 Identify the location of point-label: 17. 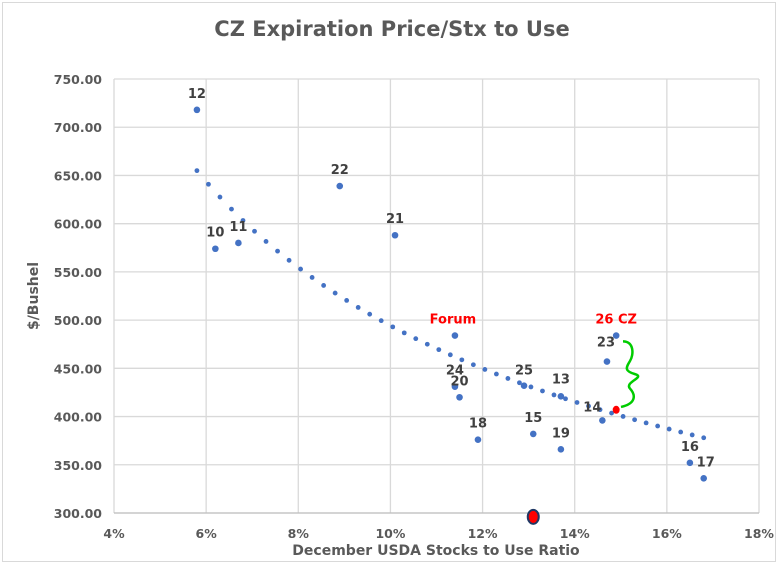
(706, 462).